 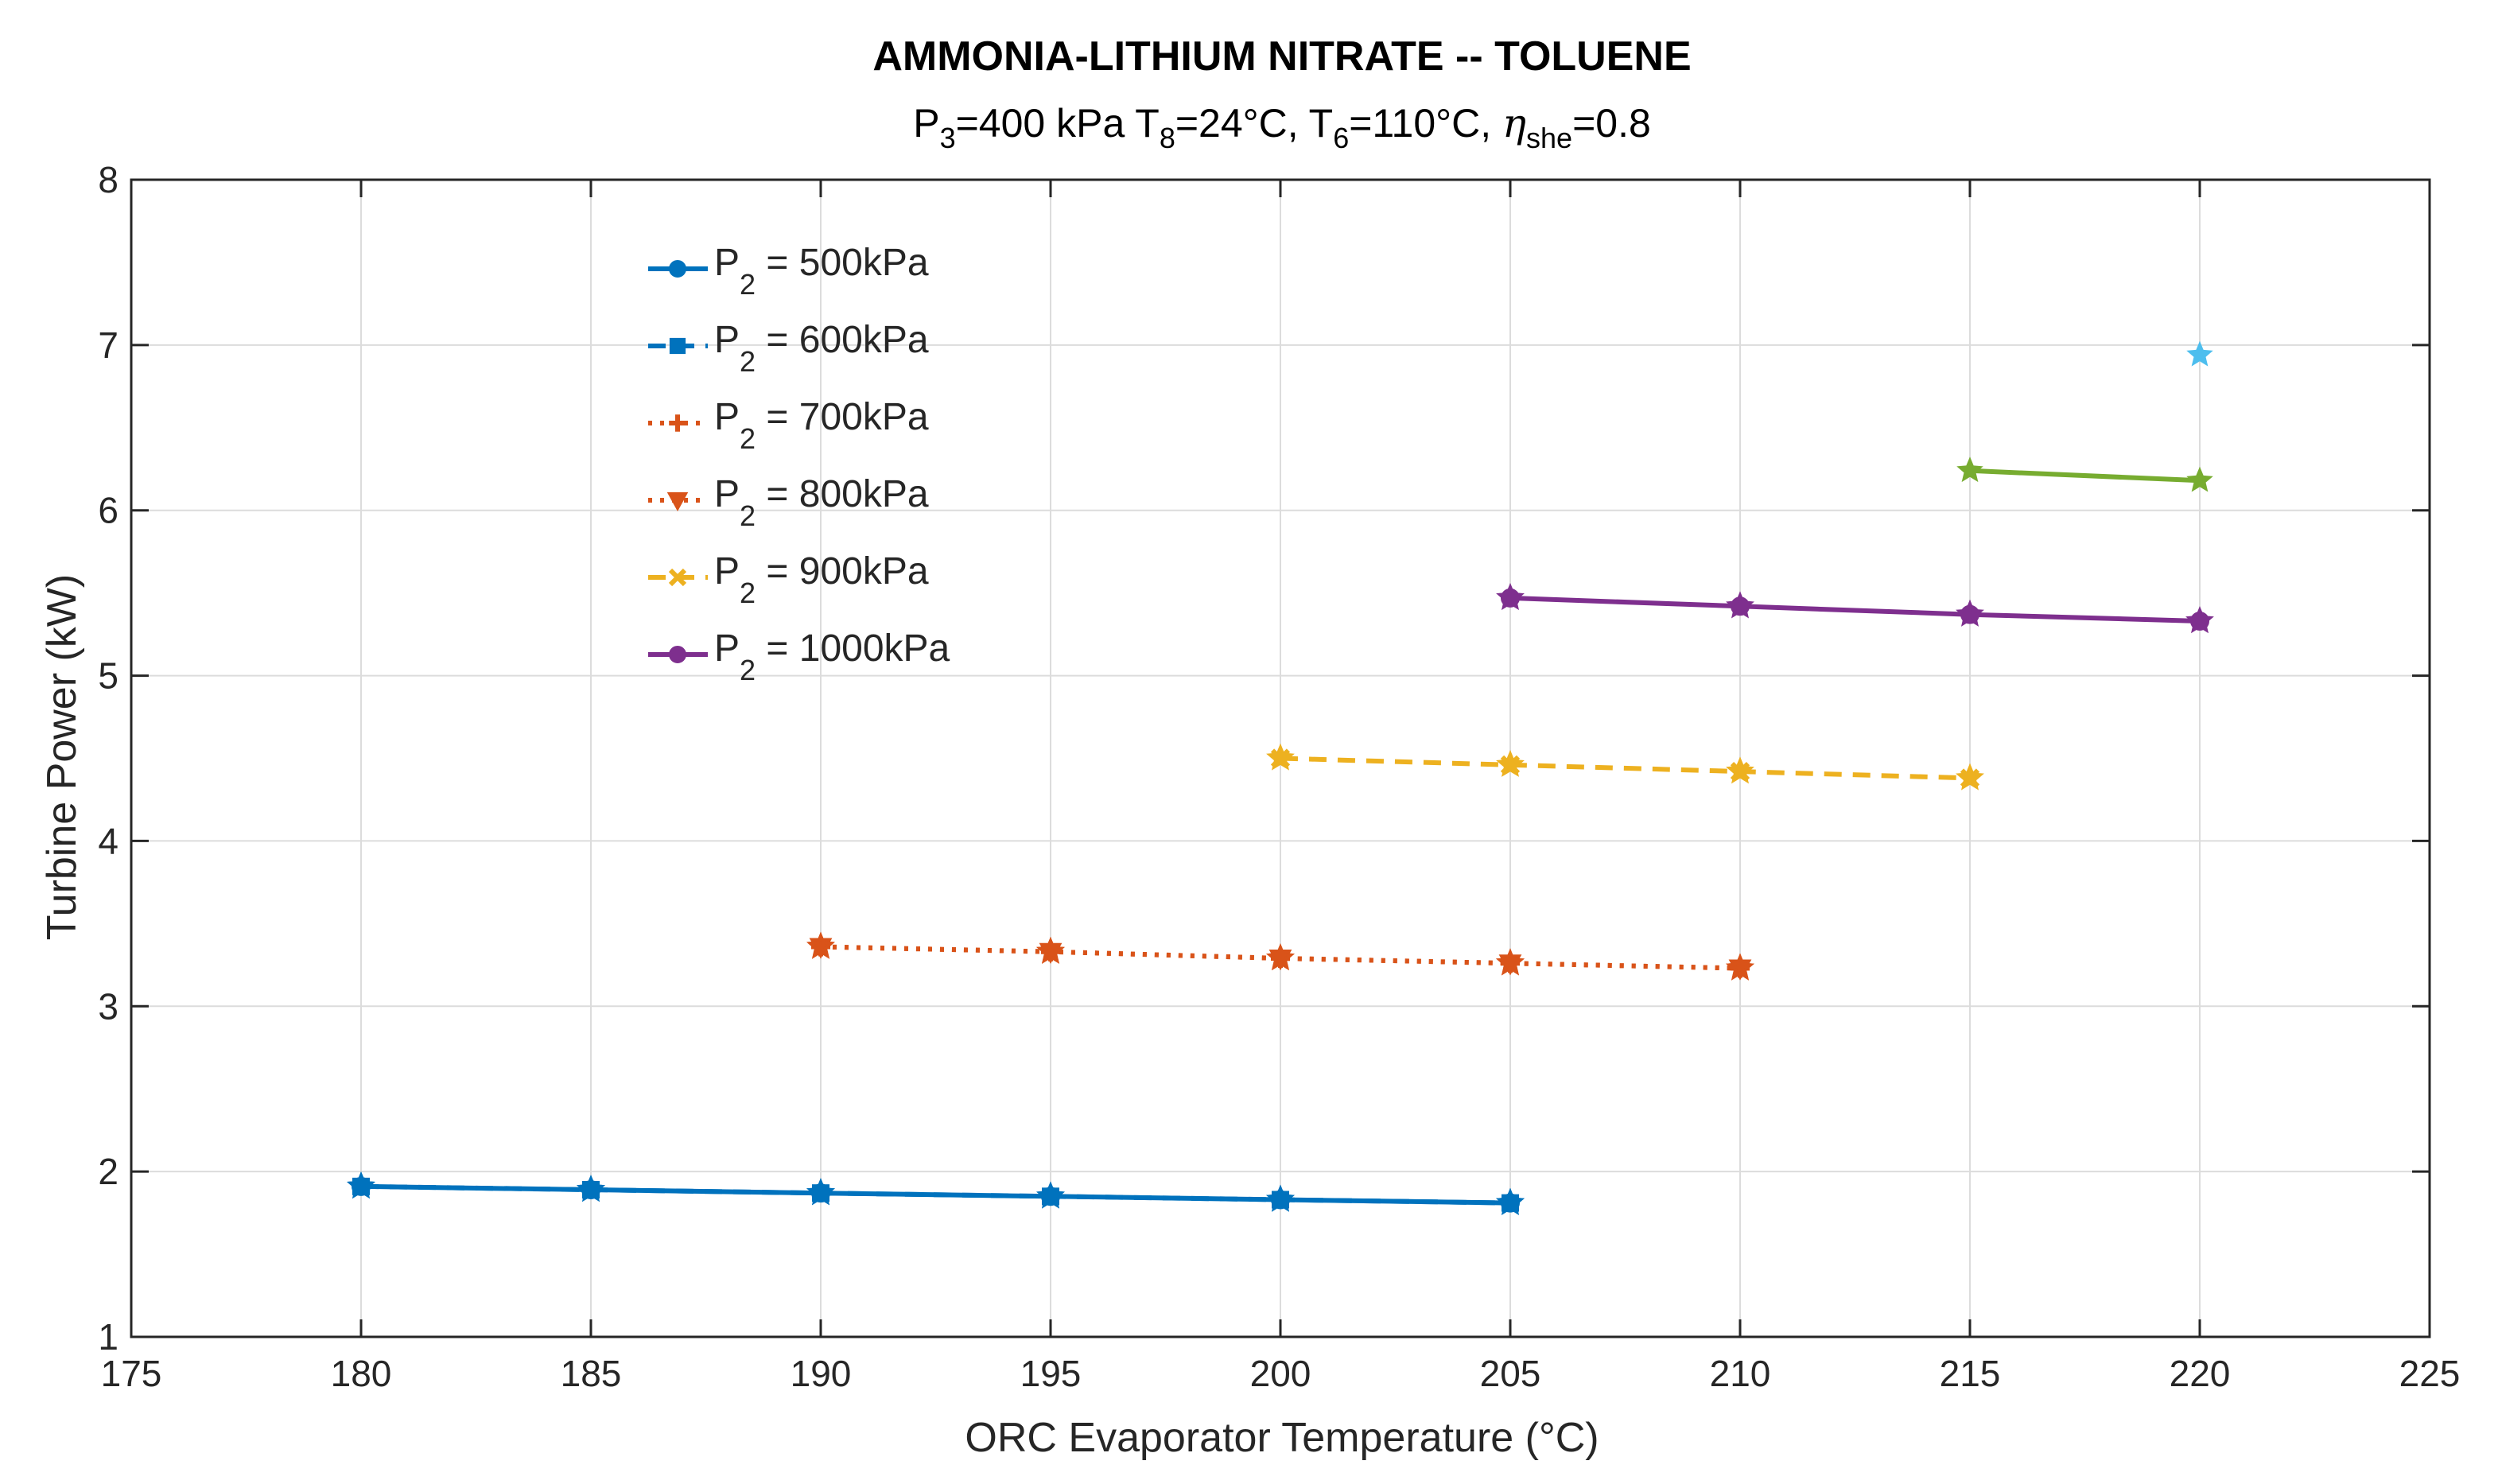 What do you see at coordinates (832, 656) in the screenshot?
I see `legend-label: P2 = 1000kPa` at bounding box center [832, 656].